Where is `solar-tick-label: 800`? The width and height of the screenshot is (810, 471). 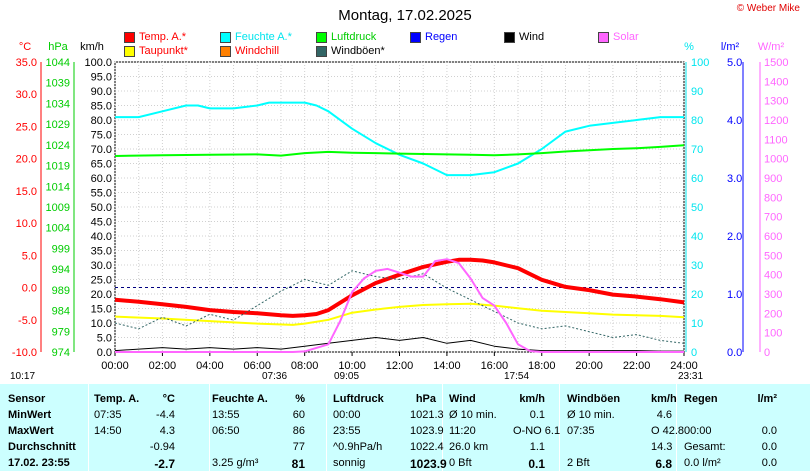
solar-tick-label: 800 is located at coordinates (773, 198).